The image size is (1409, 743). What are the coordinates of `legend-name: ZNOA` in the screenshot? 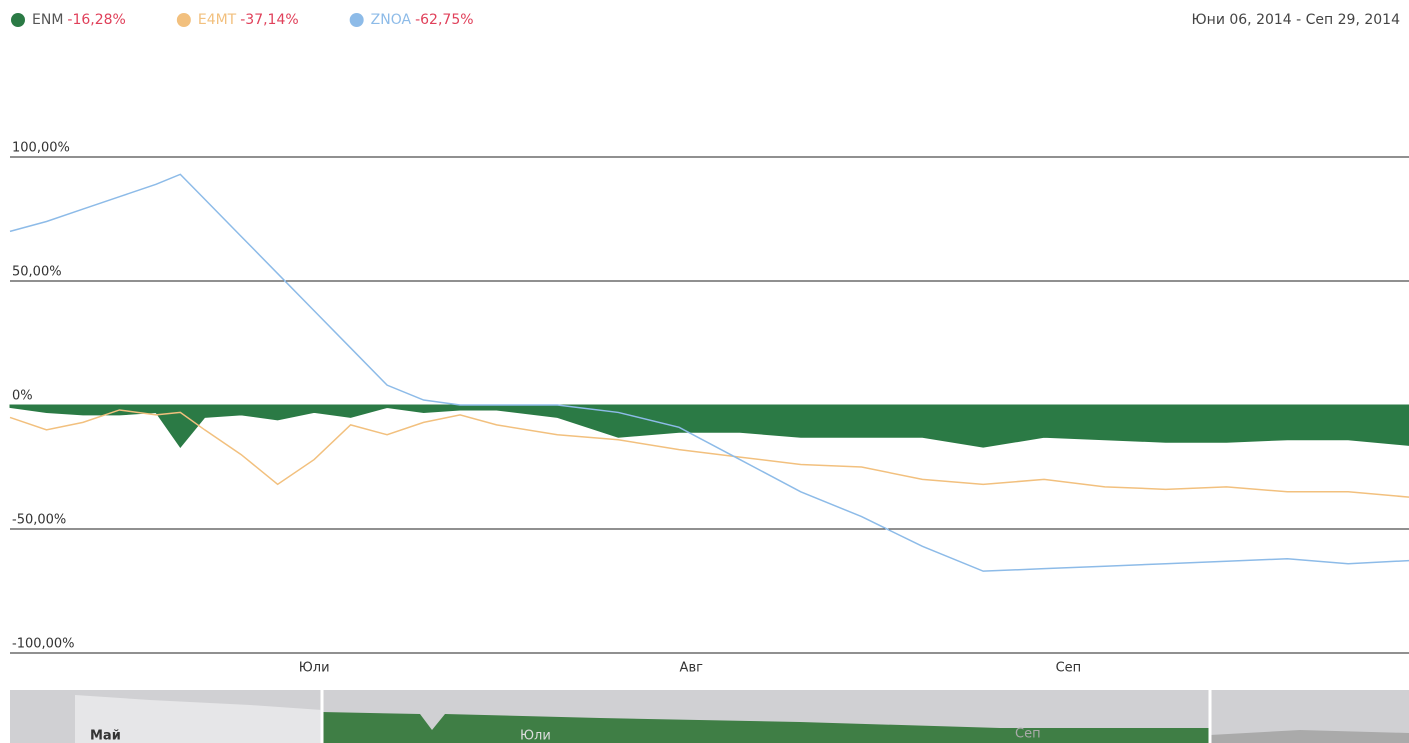 It's located at (391, 20).